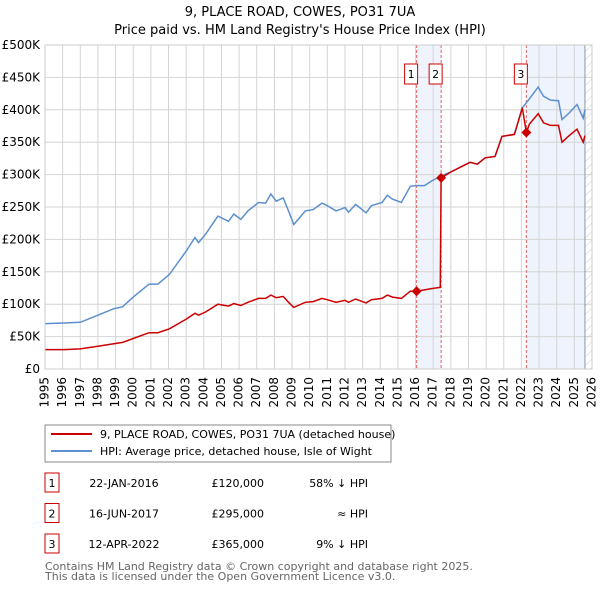 This screenshot has width=600, height=590. What do you see at coordinates (238, 544) in the screenshot?
I see `row-price: £365,000` at bounding box center [238, 544].